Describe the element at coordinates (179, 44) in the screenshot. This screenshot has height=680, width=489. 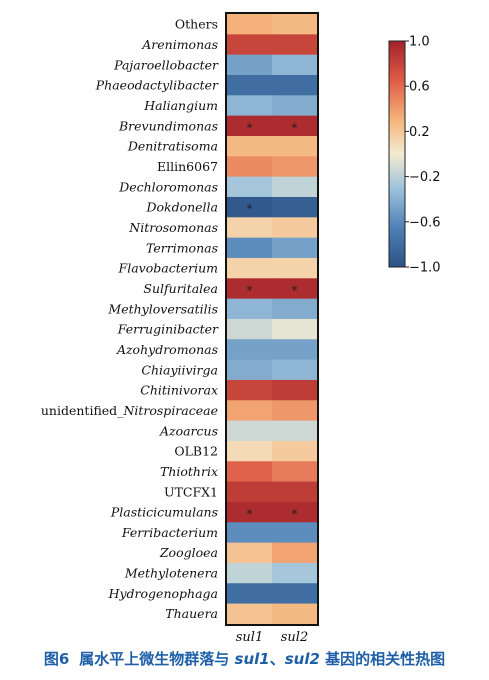
I see `row-label: Arenimonas` at that location.